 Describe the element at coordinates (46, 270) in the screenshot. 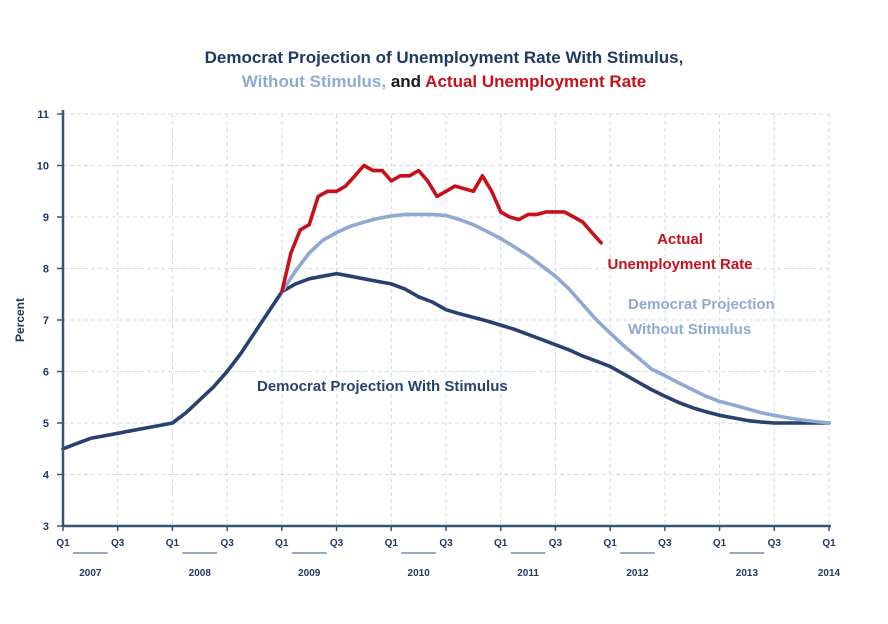

I see `y-tick-label: 8` at that location.